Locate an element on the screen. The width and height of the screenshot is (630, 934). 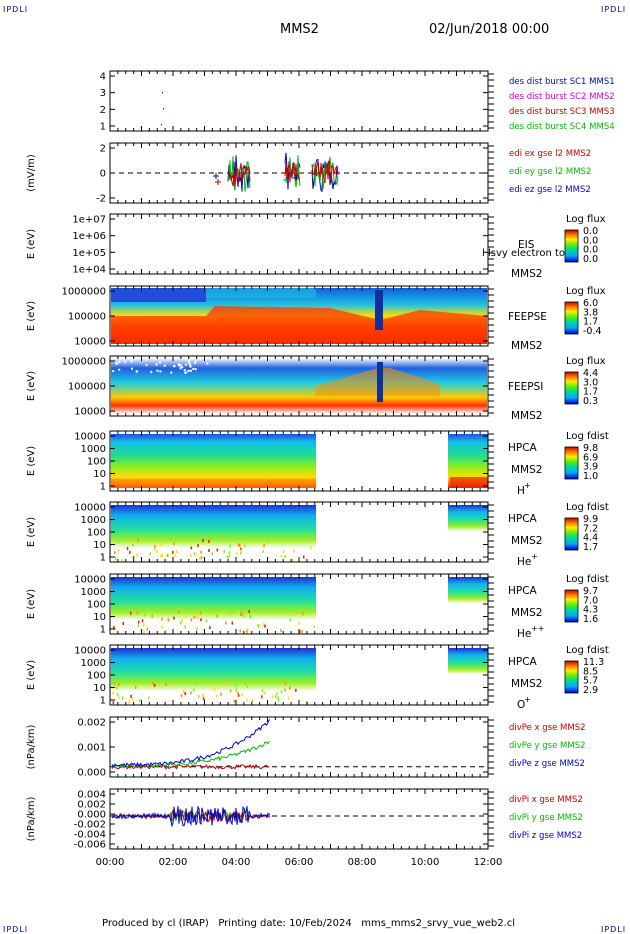
y-tick-label: 10000 is located at coordinates (90, 580).